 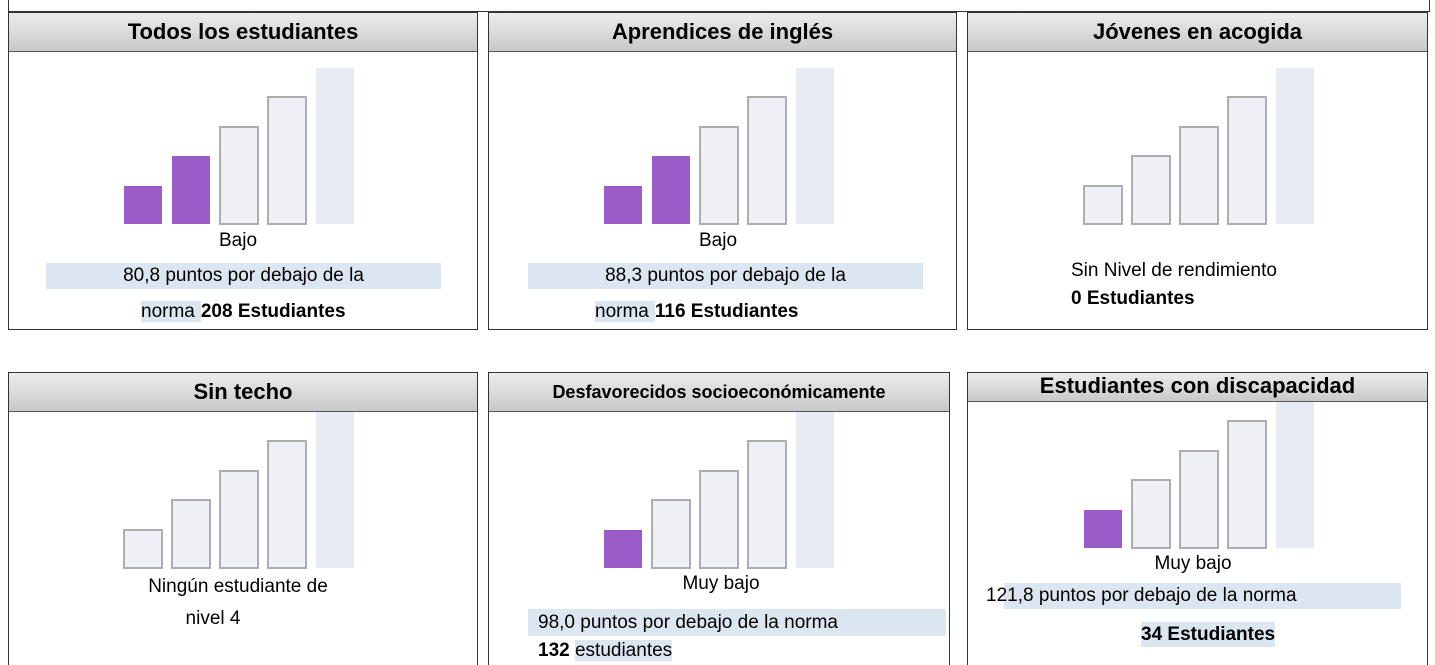 I want to click on count: 116 Estudiantes, so click(x=726, y=311).